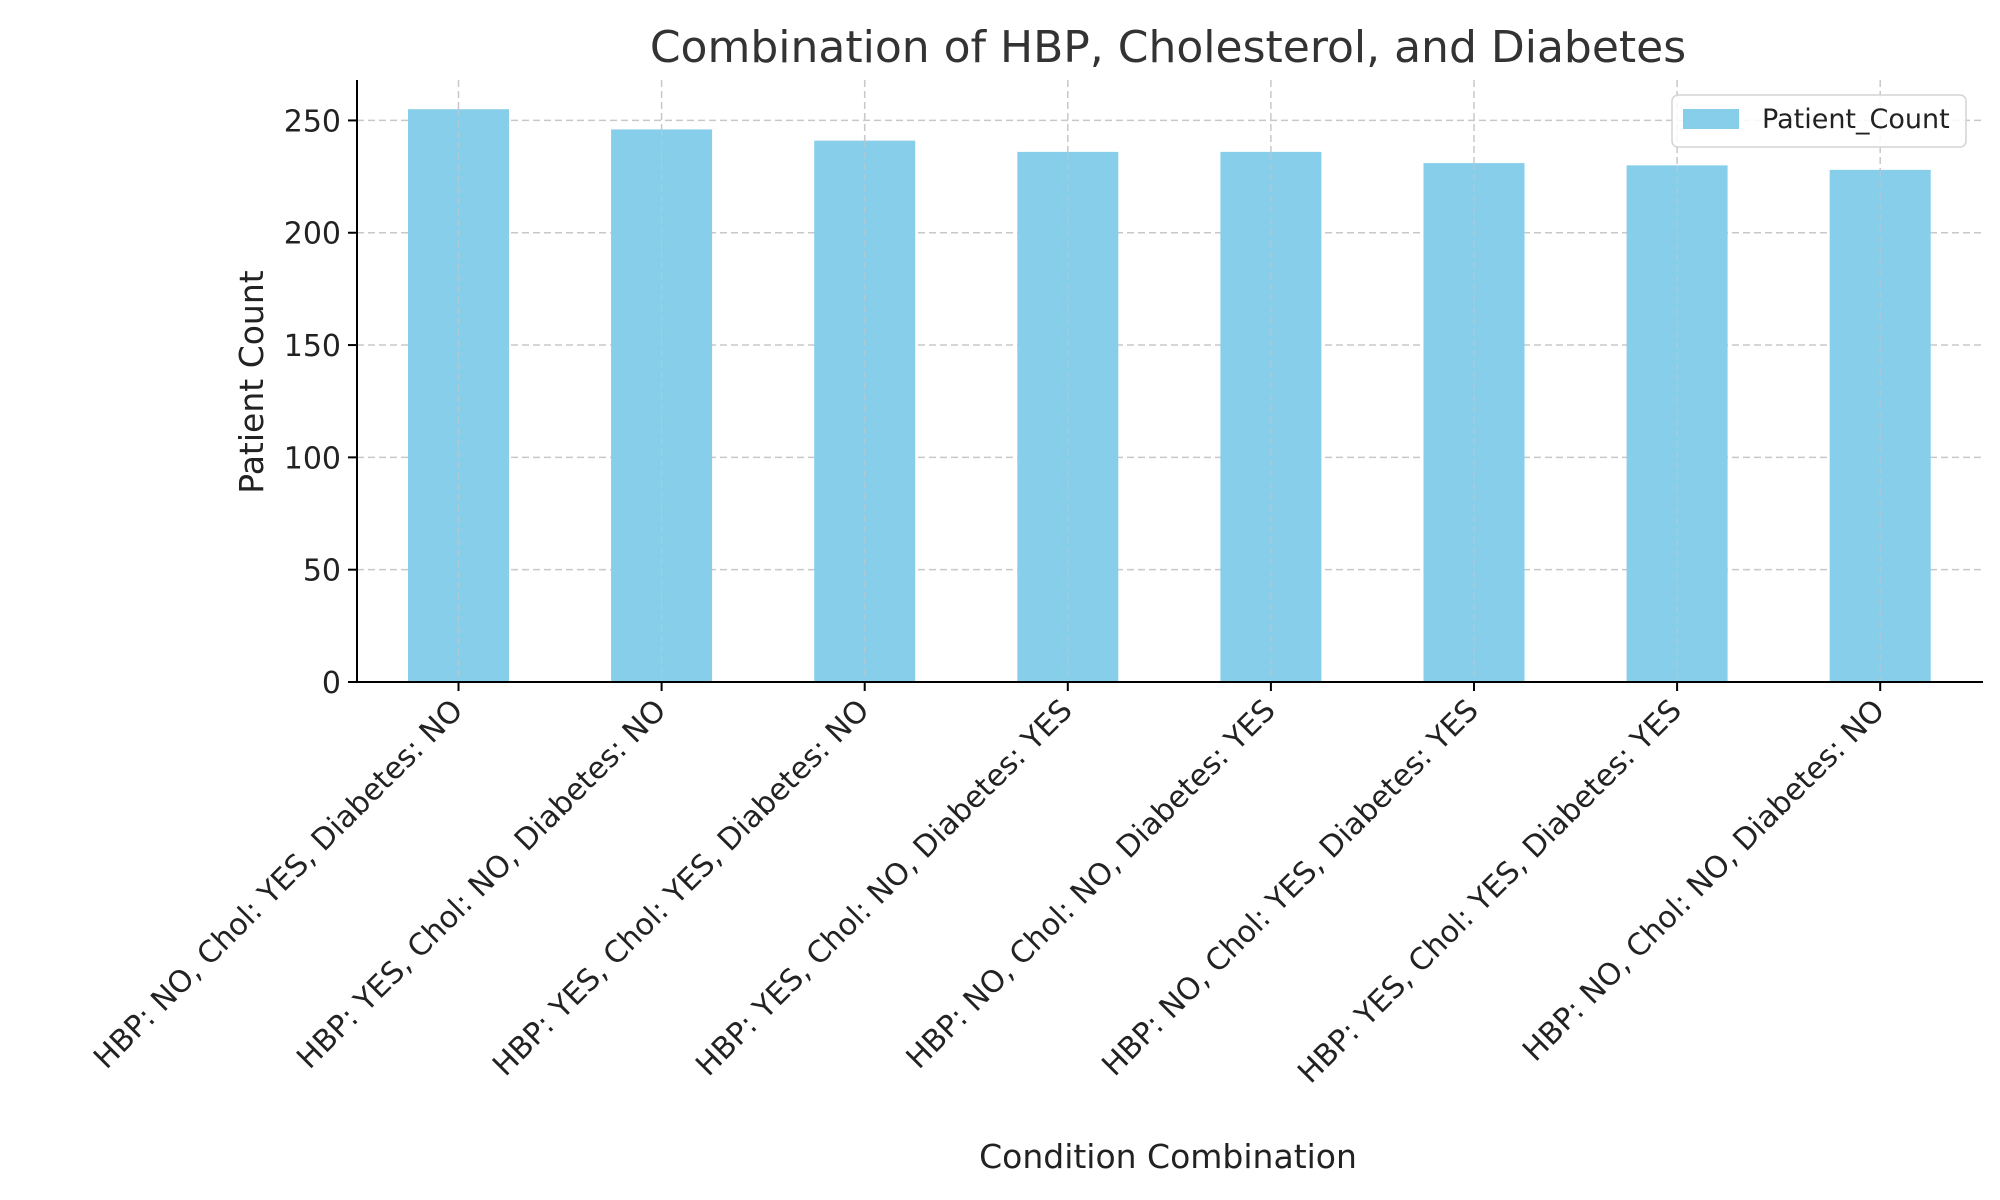  What do you see at coordinates (312, 234) in the screenshot?
I see `y-tick-label: 200` at bounding box center [312, 234].